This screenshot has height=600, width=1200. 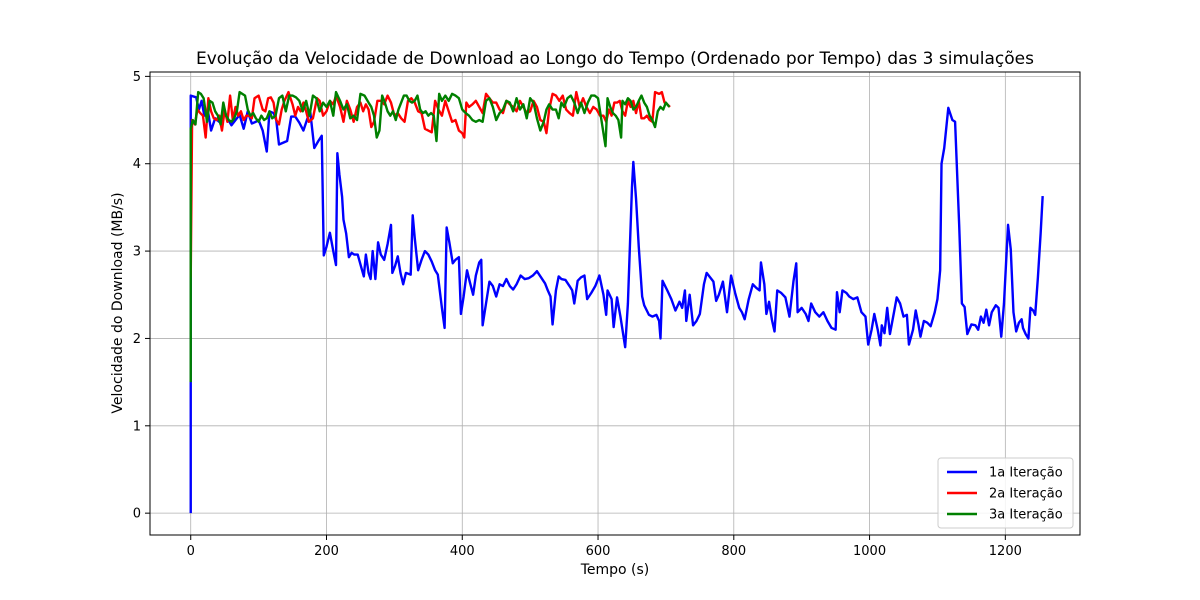 I want to click on legend-label-3: 3a Iteração, so click(x=1026, y=515).